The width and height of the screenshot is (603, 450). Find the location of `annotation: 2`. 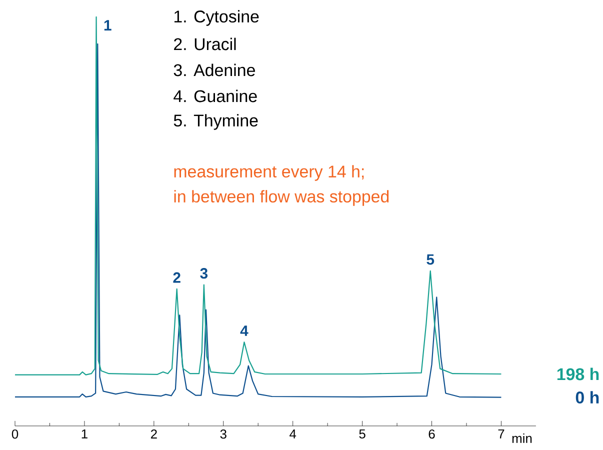

annotation: 2 is located at coordinates (176, 277).